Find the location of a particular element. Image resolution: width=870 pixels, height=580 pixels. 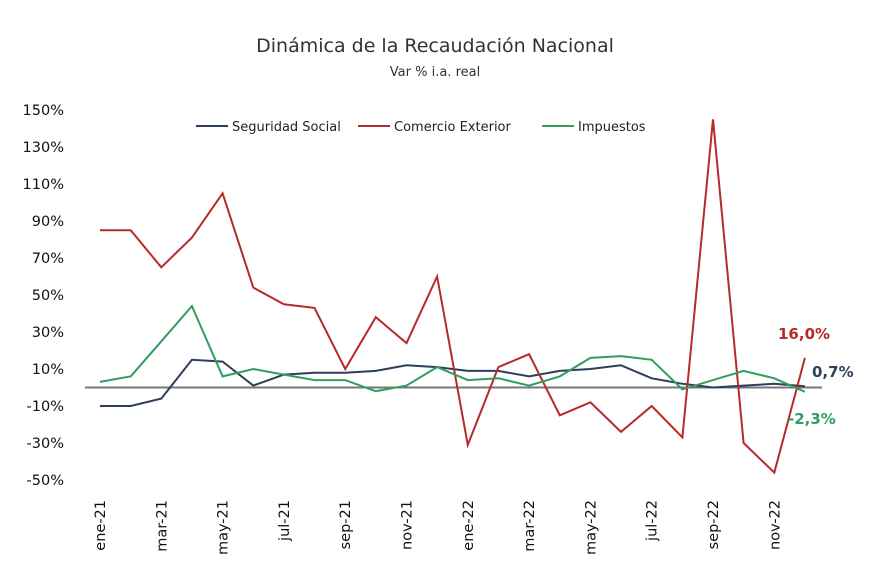

y-tick-label: 30% is located at coordinates (48, 333).